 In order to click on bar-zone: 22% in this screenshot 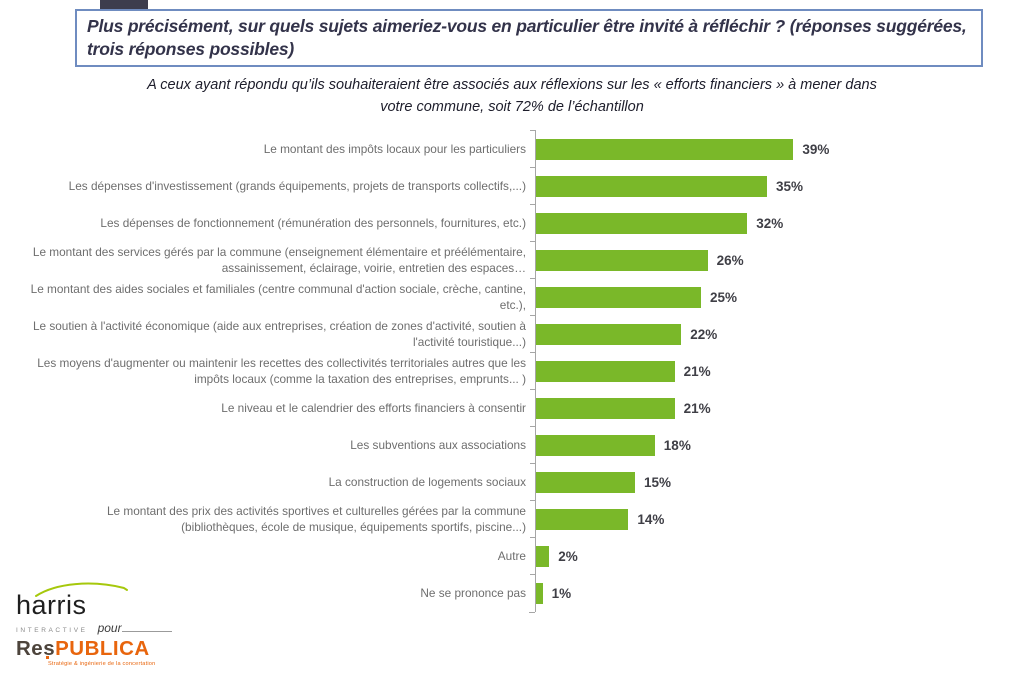, I will do `click(720, 334)`.